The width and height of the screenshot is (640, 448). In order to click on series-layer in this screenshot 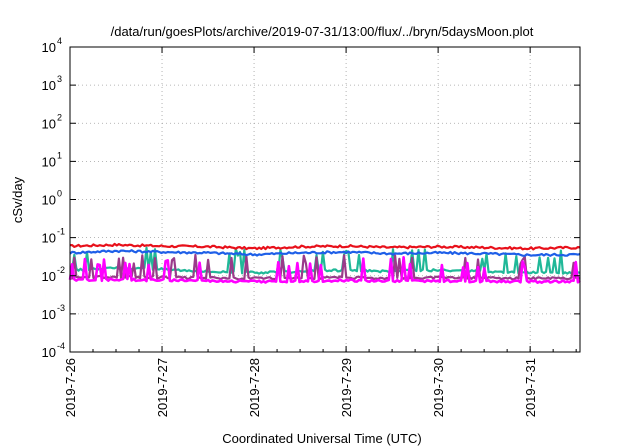, I will do `click(324, 263)`.